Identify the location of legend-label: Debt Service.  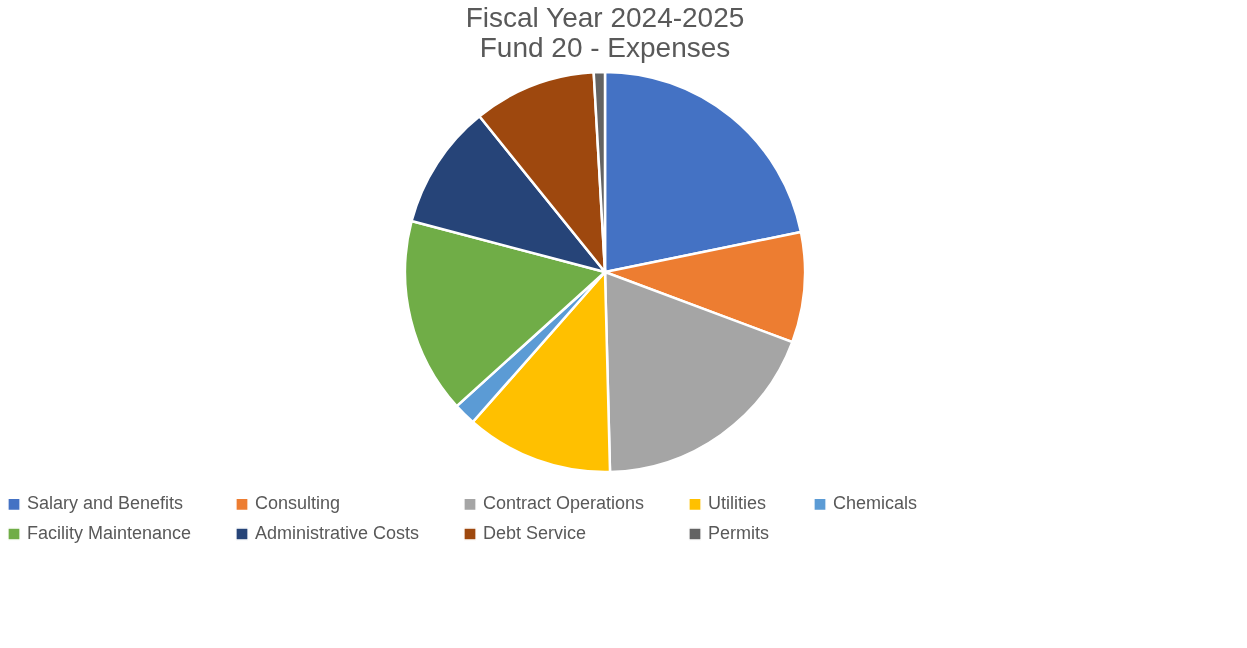
(535, 533).